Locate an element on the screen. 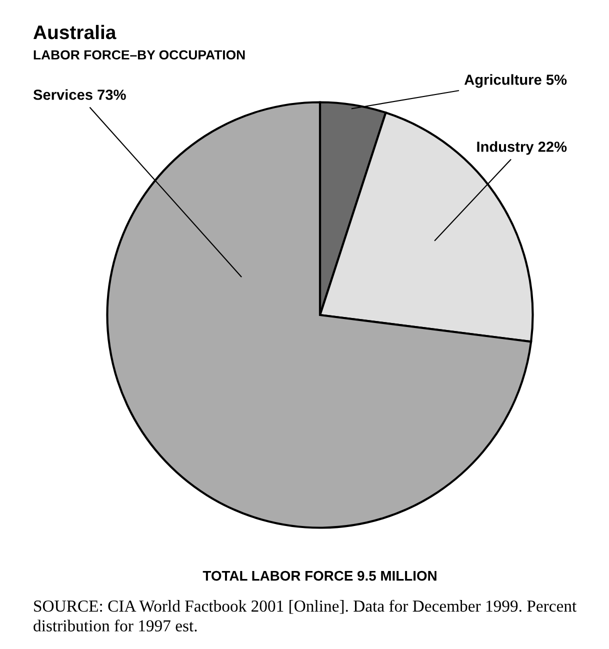 Image resolution: width=609 pixels, height=649 pixels. slice-label: Agriculture 5% is located at coordinates (515, 81).